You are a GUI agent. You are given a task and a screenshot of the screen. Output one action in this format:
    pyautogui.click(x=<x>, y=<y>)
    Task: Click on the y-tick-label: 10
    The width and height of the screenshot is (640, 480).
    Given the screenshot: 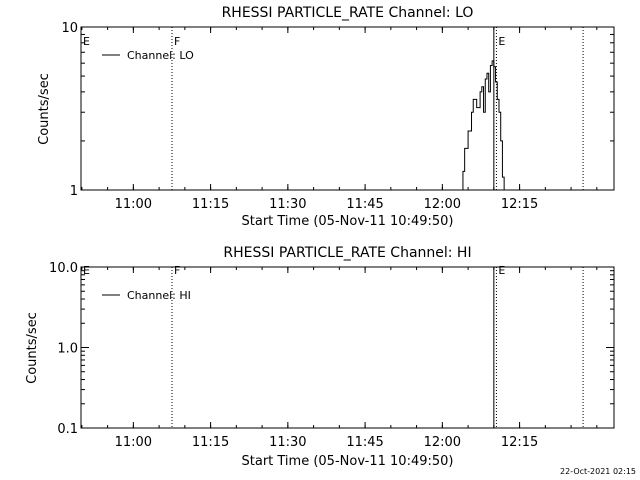 What is the action you would take?
    pyautogui.click(x=69, y=28)
    